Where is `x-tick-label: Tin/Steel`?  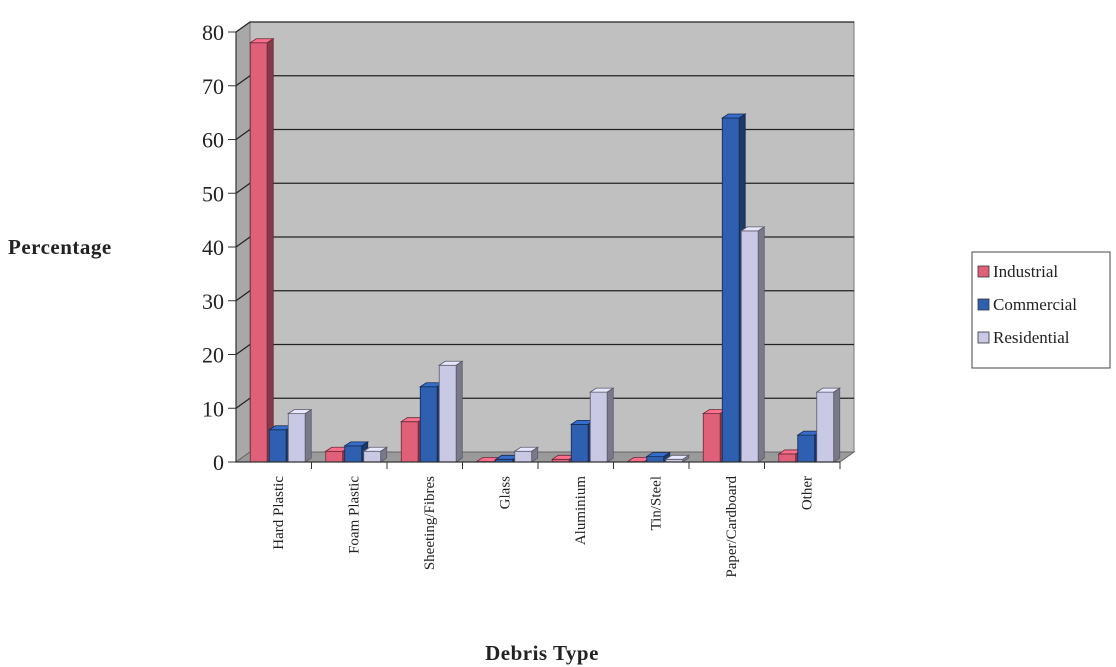 x-tick-label: Tin/Steel is located at coordinates (656, 503).